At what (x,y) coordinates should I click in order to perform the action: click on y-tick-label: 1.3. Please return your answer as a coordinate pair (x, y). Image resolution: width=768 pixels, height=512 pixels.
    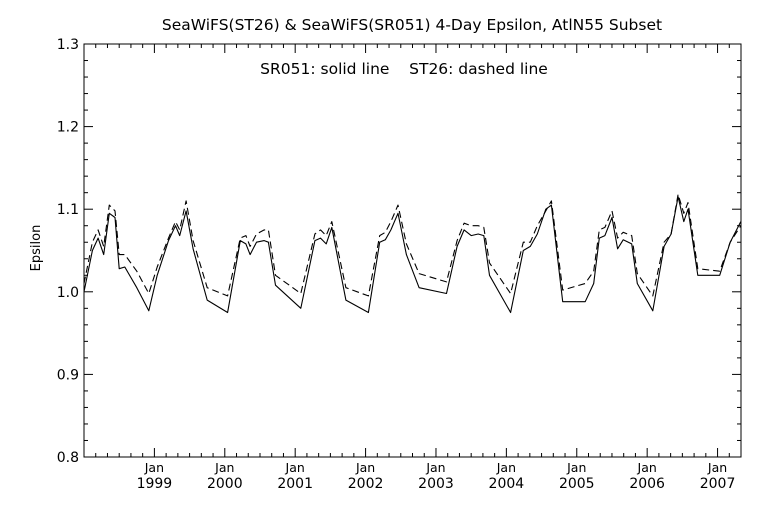
    Looking at the image, I should click on (68, 45).